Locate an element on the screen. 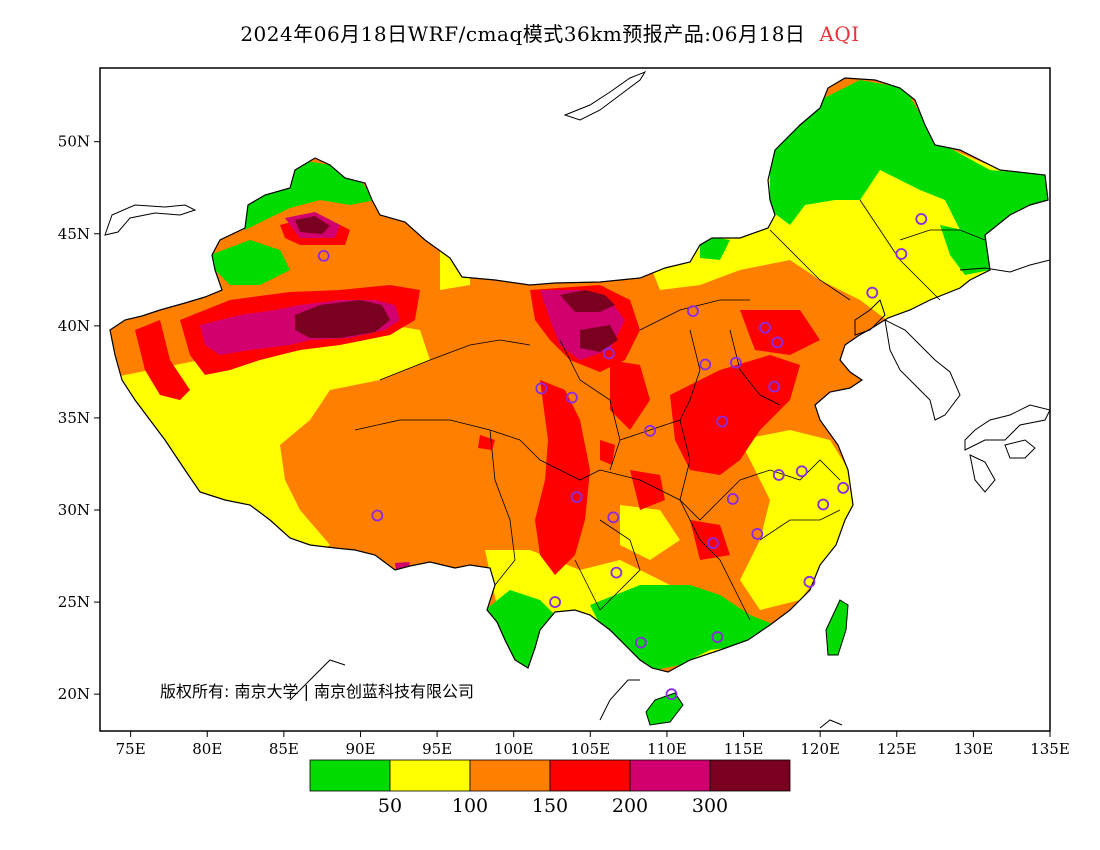 This screenshot has width=1100, height=850. legend-threshold-label: 100 is located at coordinates (470, 806).